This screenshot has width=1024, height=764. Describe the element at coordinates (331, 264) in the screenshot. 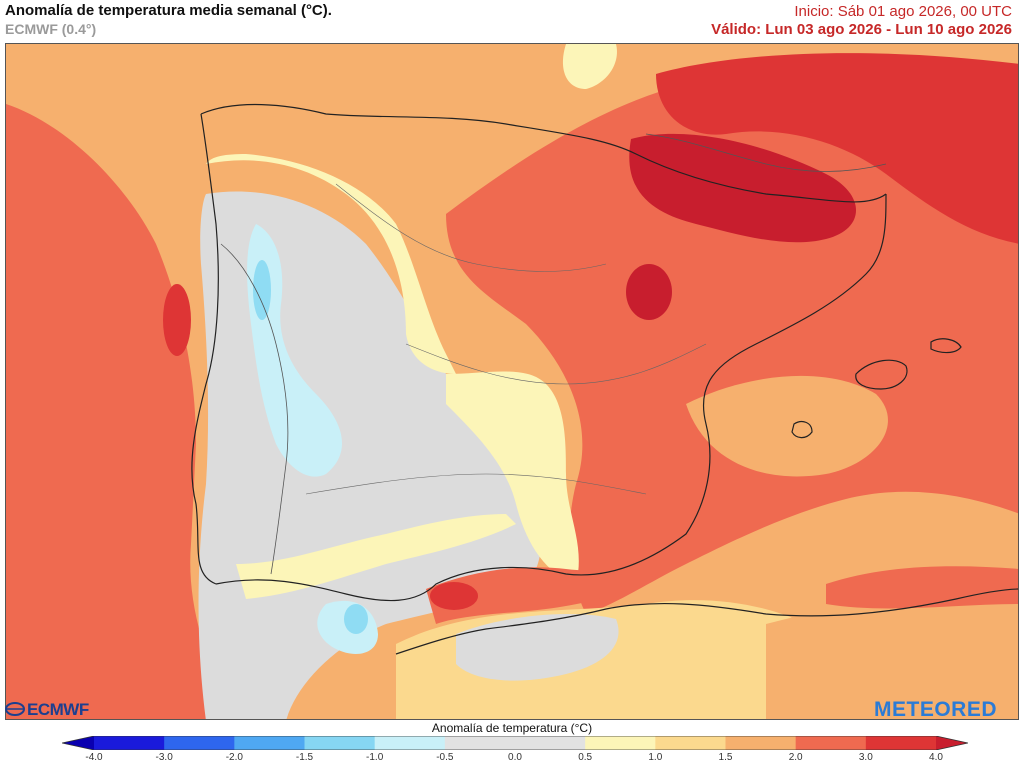

I see `north-light-band` at that location.